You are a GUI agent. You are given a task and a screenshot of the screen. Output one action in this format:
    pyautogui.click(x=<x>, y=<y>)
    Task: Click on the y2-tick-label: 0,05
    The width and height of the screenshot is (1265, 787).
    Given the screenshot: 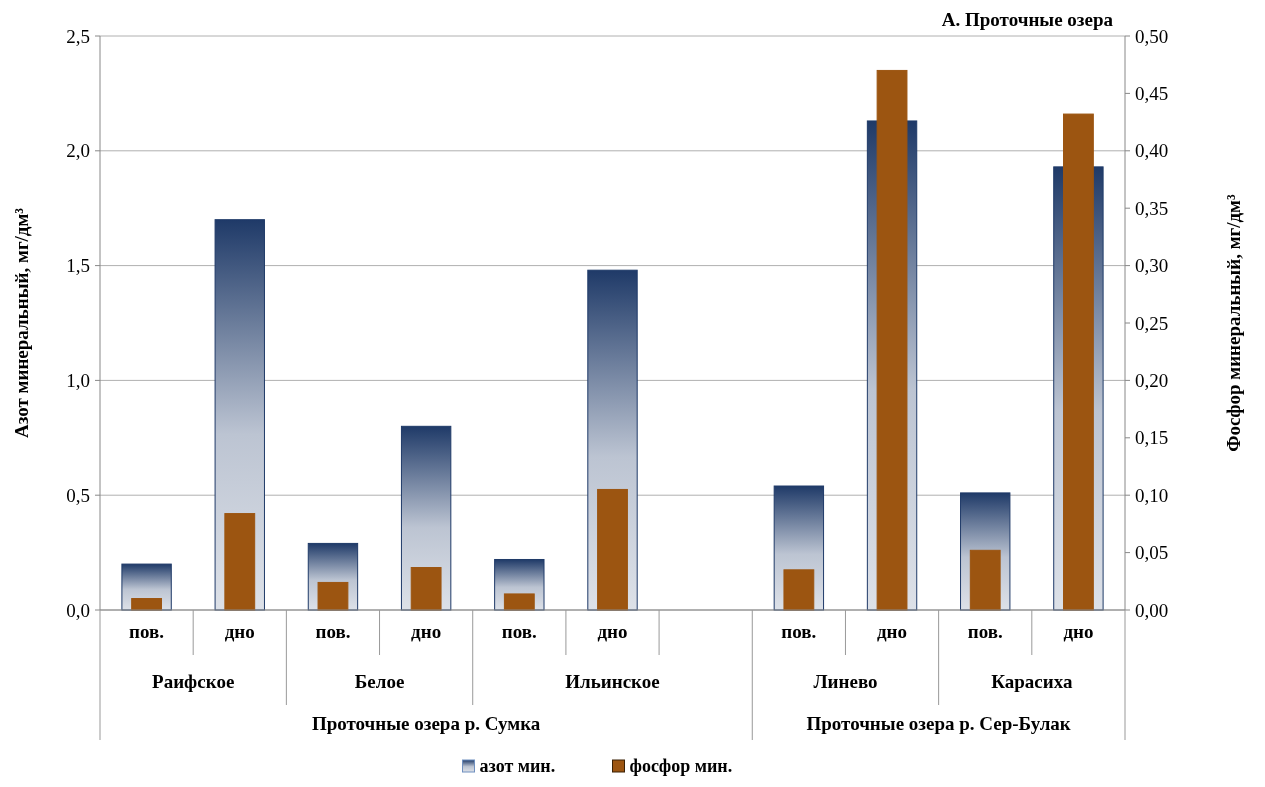 What is the action you would take?
    pyautogui.click(x=1152, y=553)
    